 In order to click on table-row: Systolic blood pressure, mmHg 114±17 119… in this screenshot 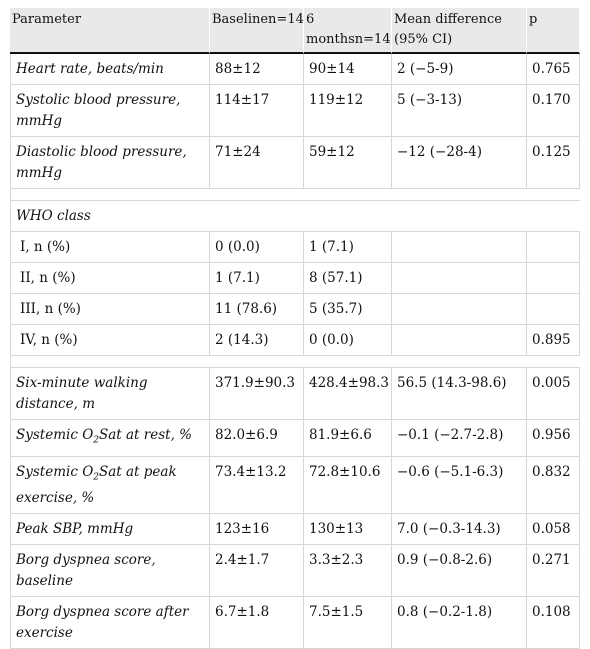, I will do `click(295, 111)`.